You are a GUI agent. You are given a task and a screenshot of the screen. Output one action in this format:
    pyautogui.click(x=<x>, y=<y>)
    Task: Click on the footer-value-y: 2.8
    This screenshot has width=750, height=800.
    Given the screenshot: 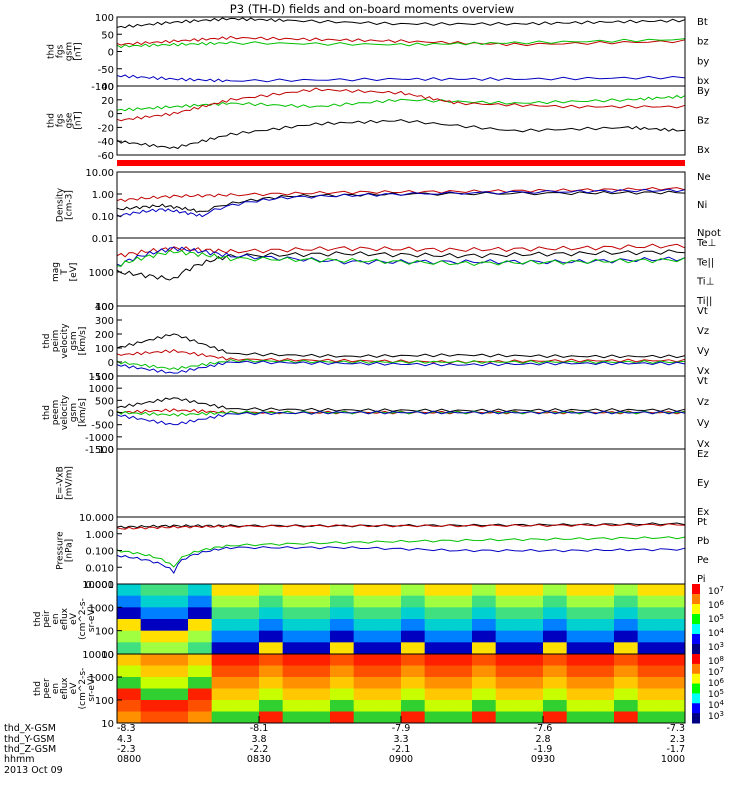 What is the action you would take?
    pyautogui.click(x=542, y=739)
    